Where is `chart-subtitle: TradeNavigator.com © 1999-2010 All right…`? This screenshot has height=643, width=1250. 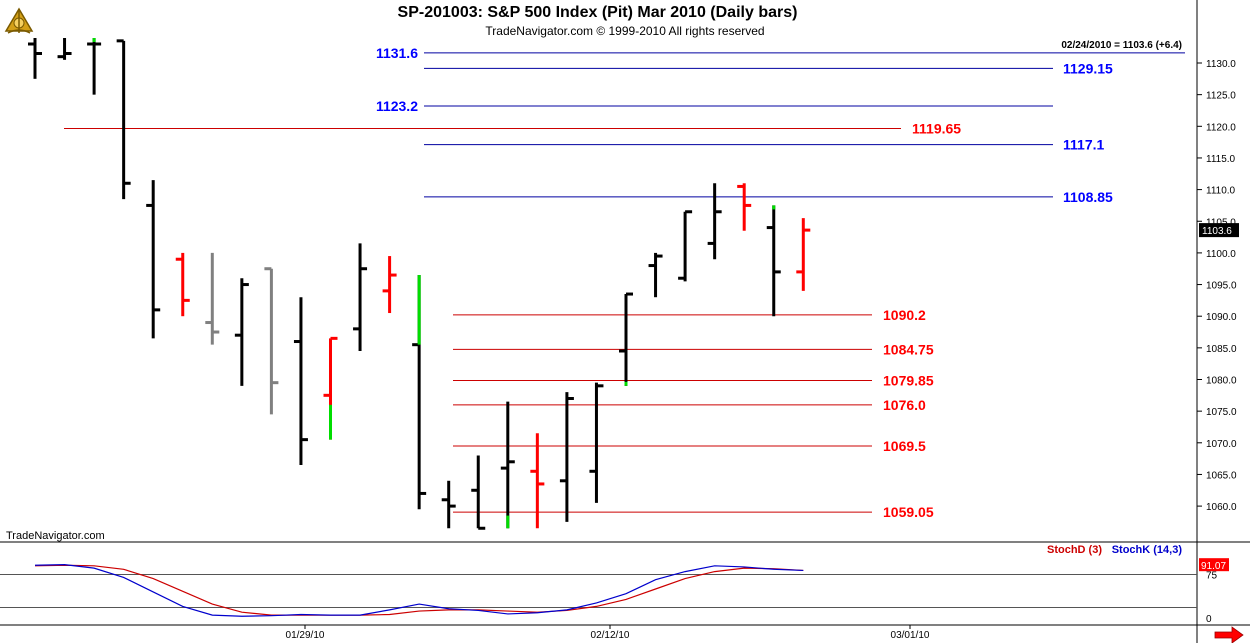
chart-subtitle: TradeNavigator.com © 1999-2010 All right… is located at coordinates (625, 31).